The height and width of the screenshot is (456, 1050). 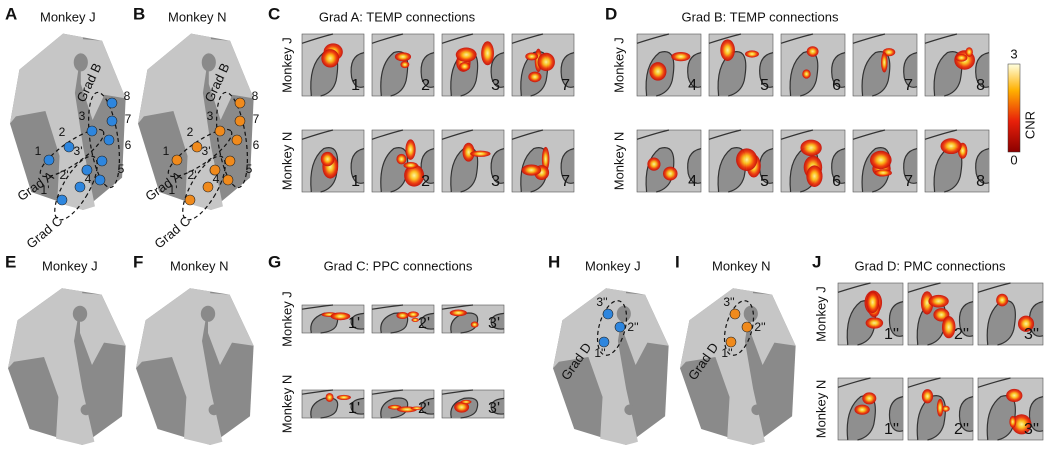 What do you see at coordinates (256, 119) in the screenshot?
I see `seed-label: 7` at bounding box center [256, 119].